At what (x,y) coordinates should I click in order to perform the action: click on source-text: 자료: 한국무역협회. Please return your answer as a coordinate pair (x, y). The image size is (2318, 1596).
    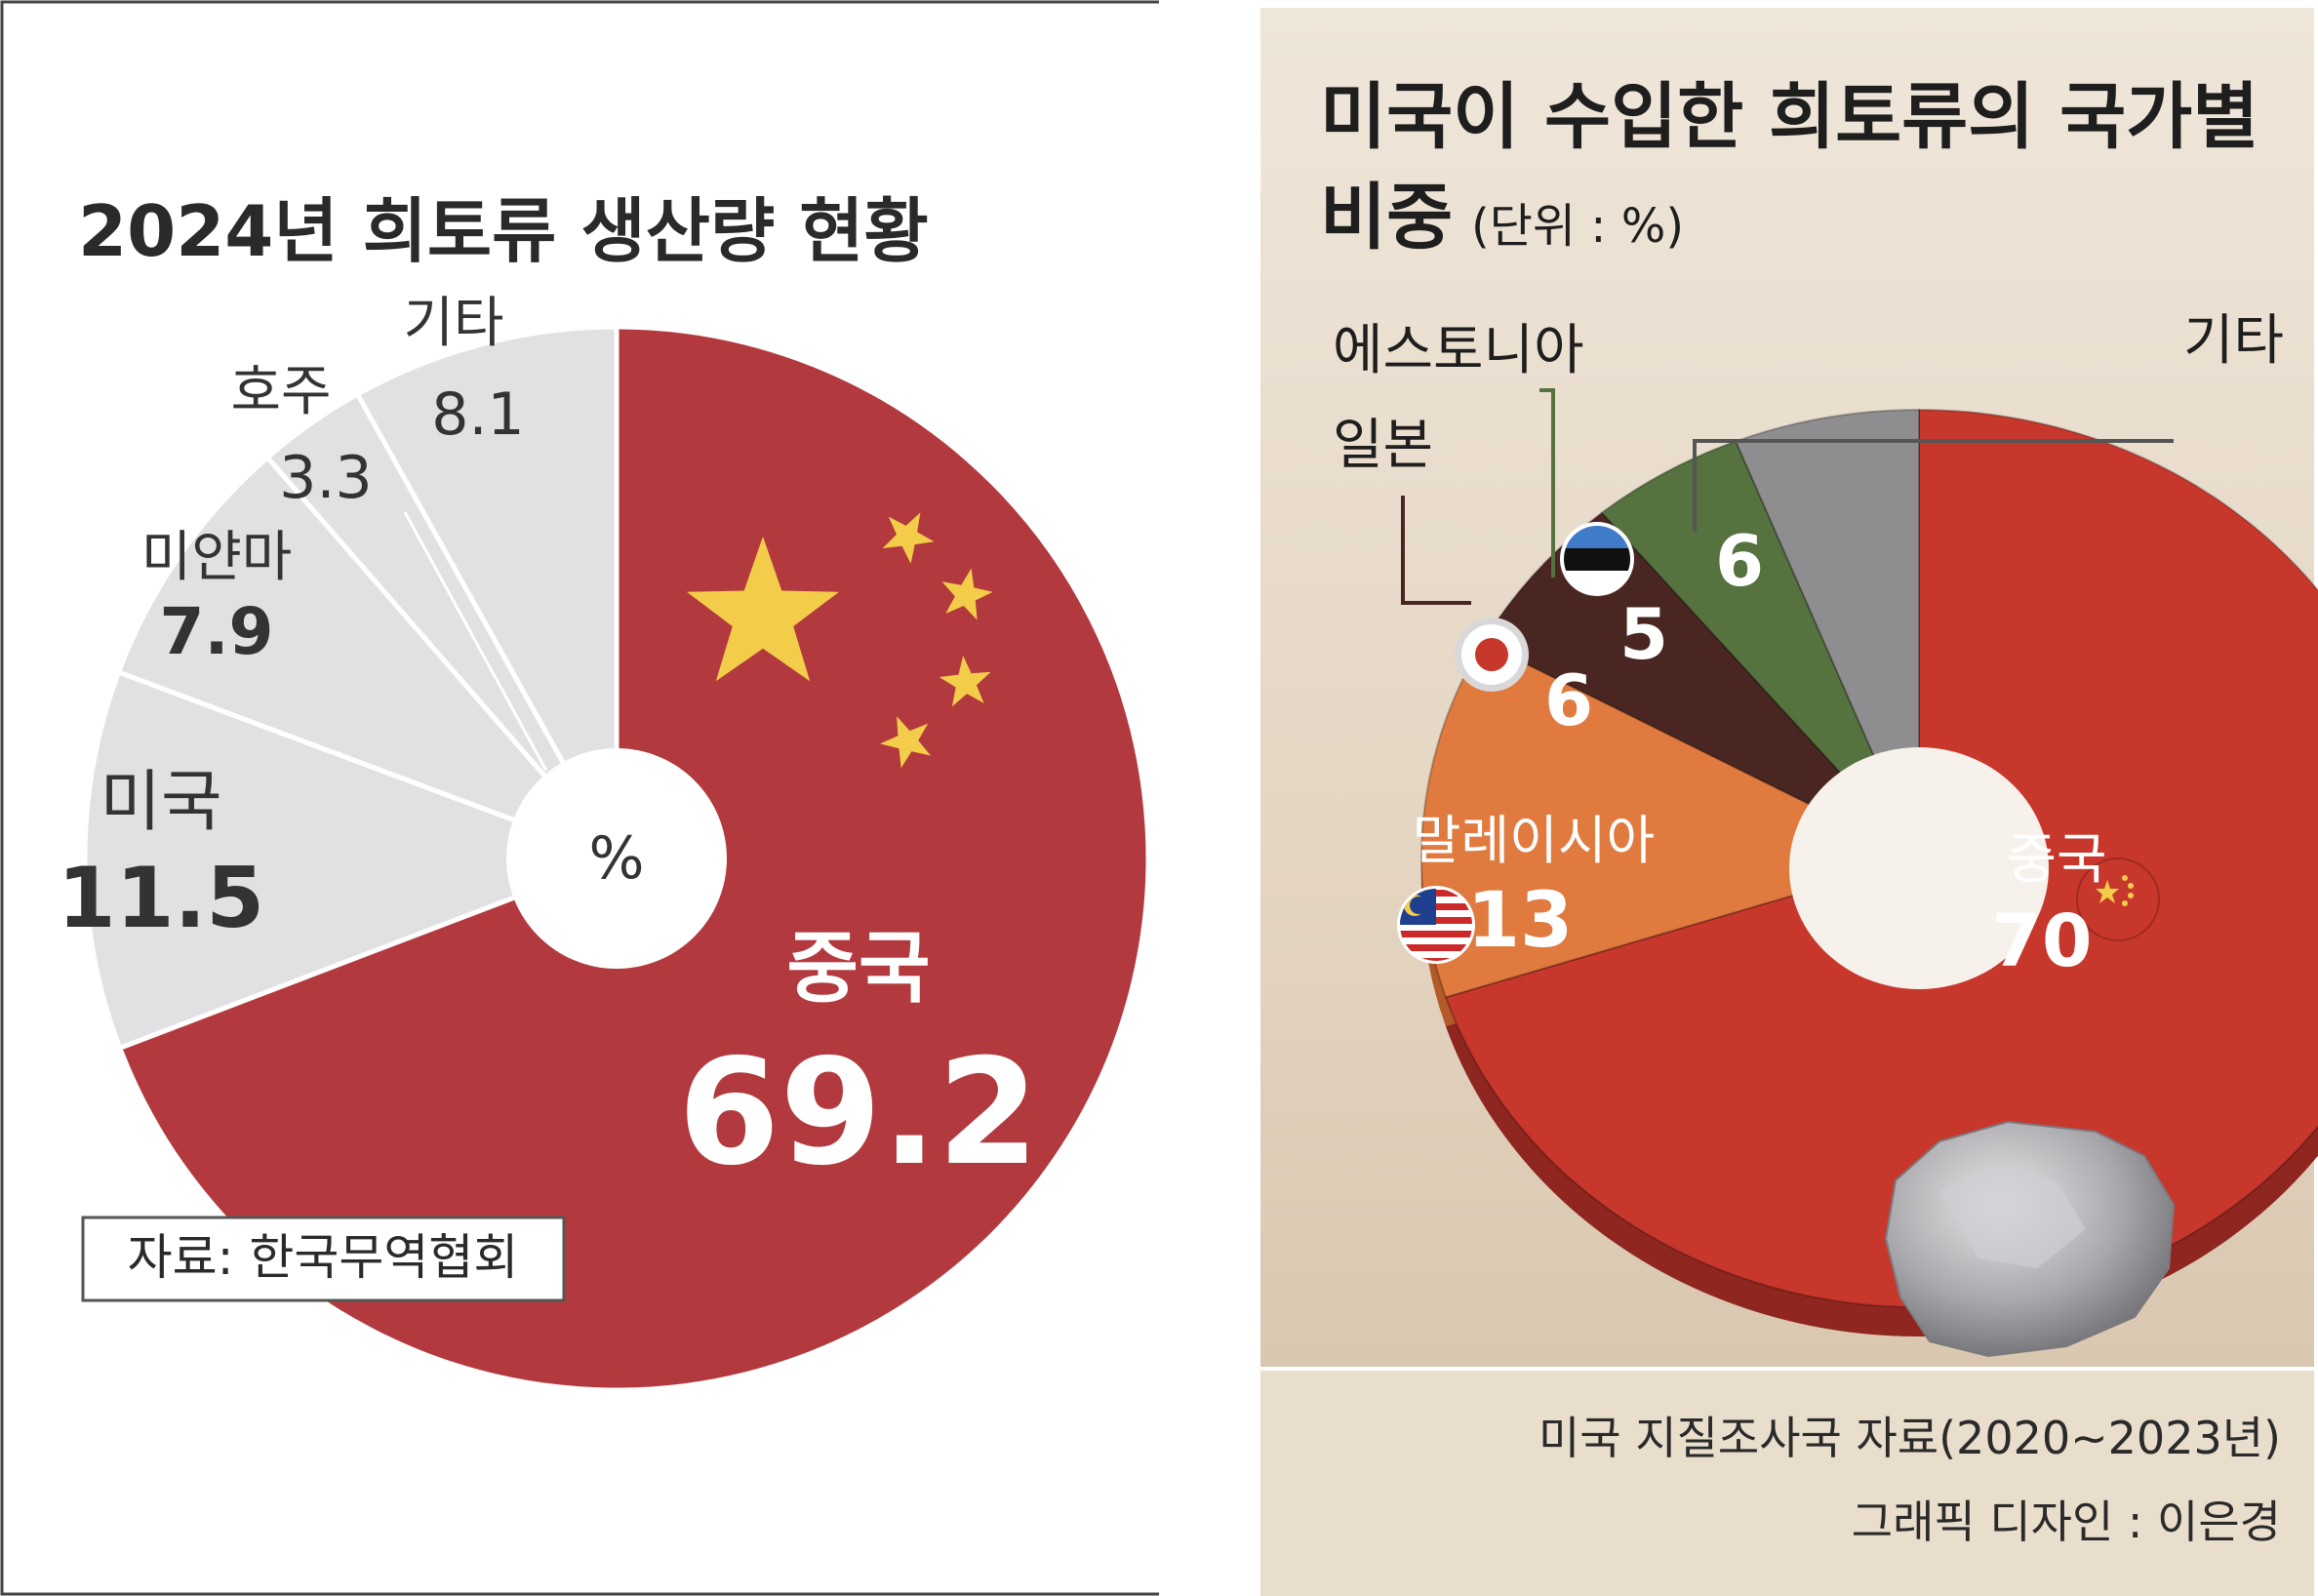
    Looking at the image, I should click on (323, 1258).